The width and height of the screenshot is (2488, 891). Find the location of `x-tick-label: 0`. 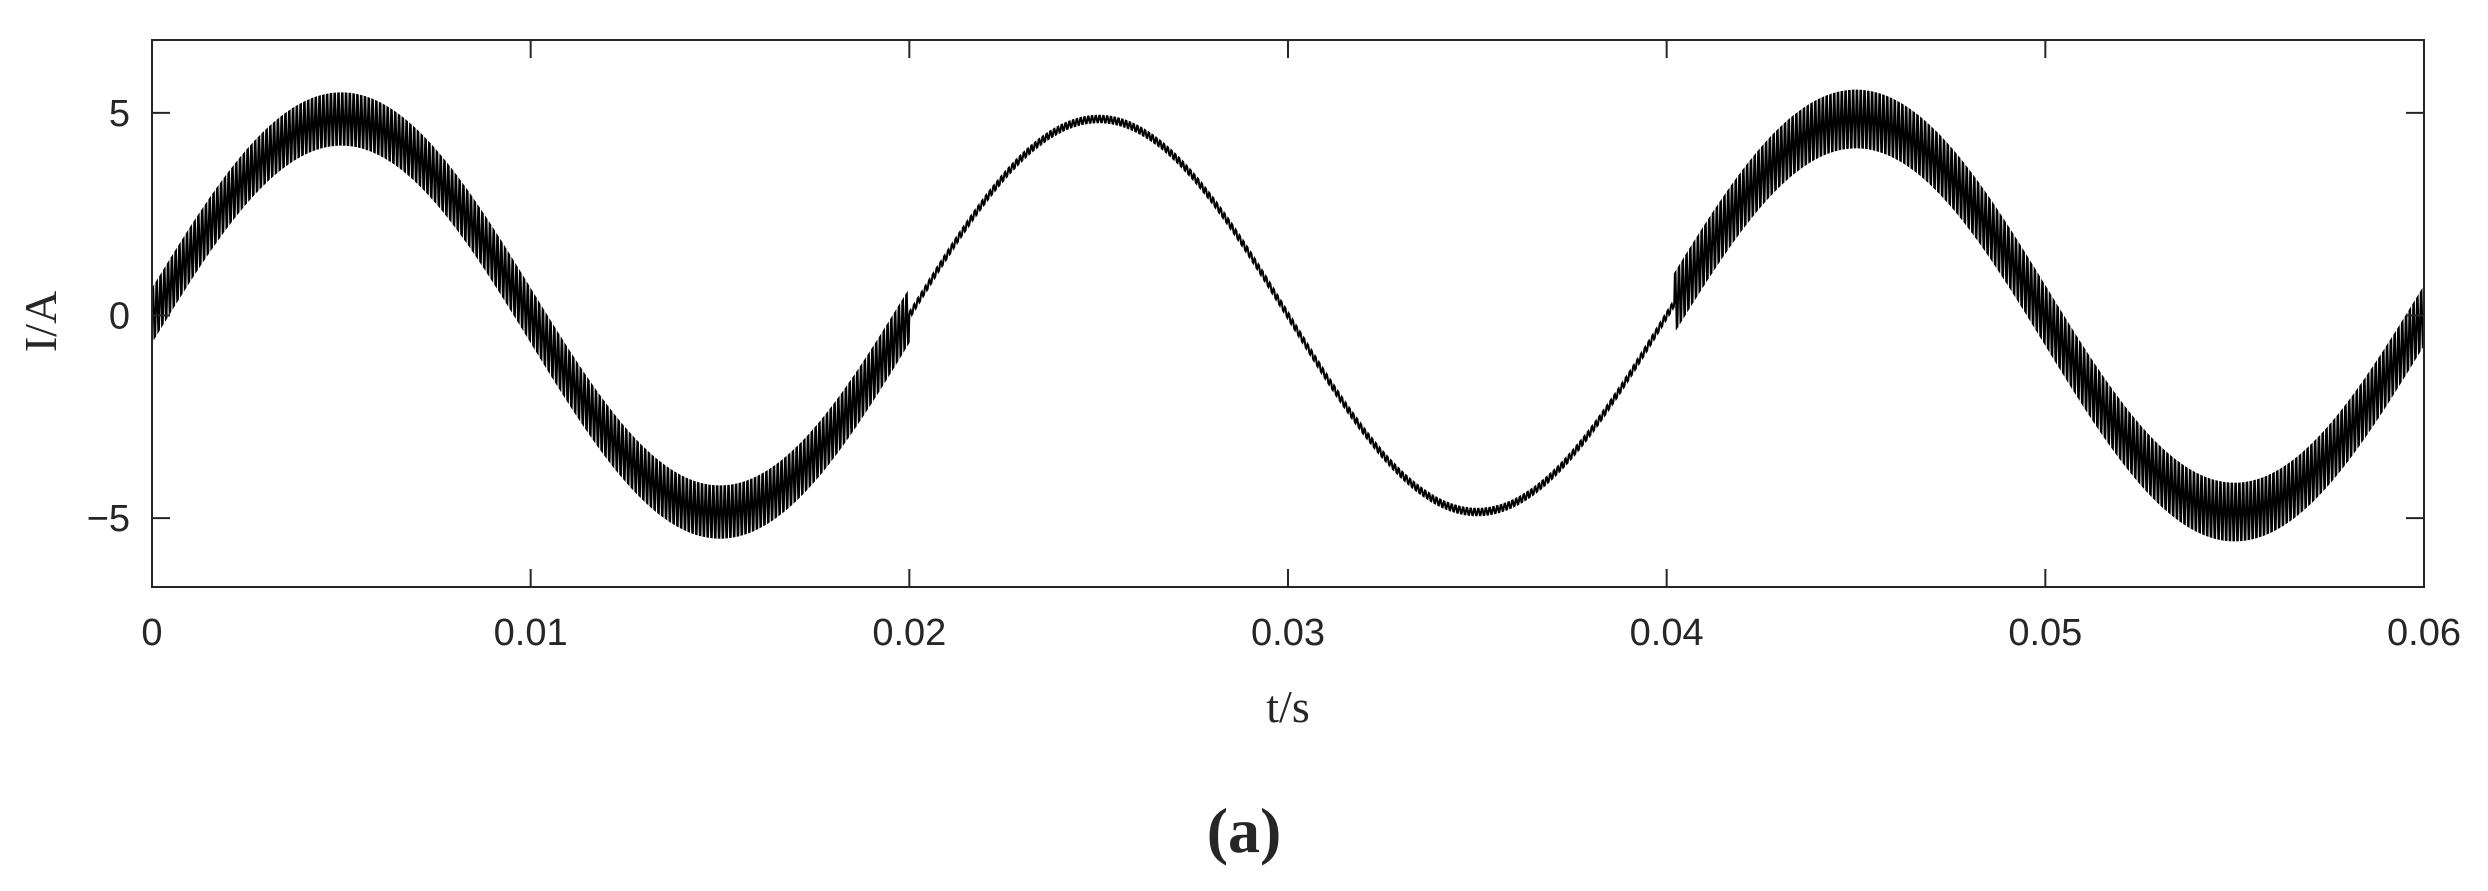

x-tick-label: 0 is located at coordinates (151, 633).